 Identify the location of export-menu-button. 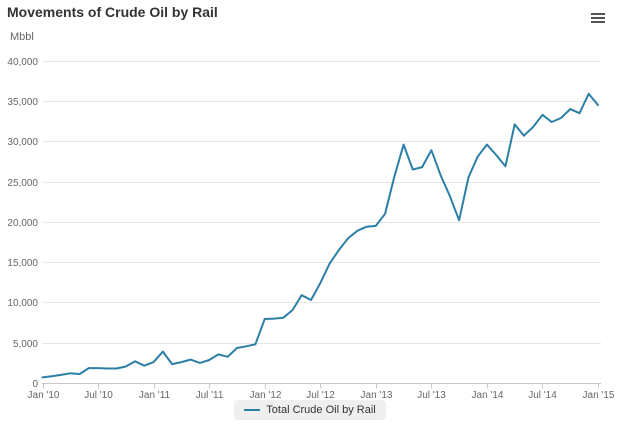
(598, 19).